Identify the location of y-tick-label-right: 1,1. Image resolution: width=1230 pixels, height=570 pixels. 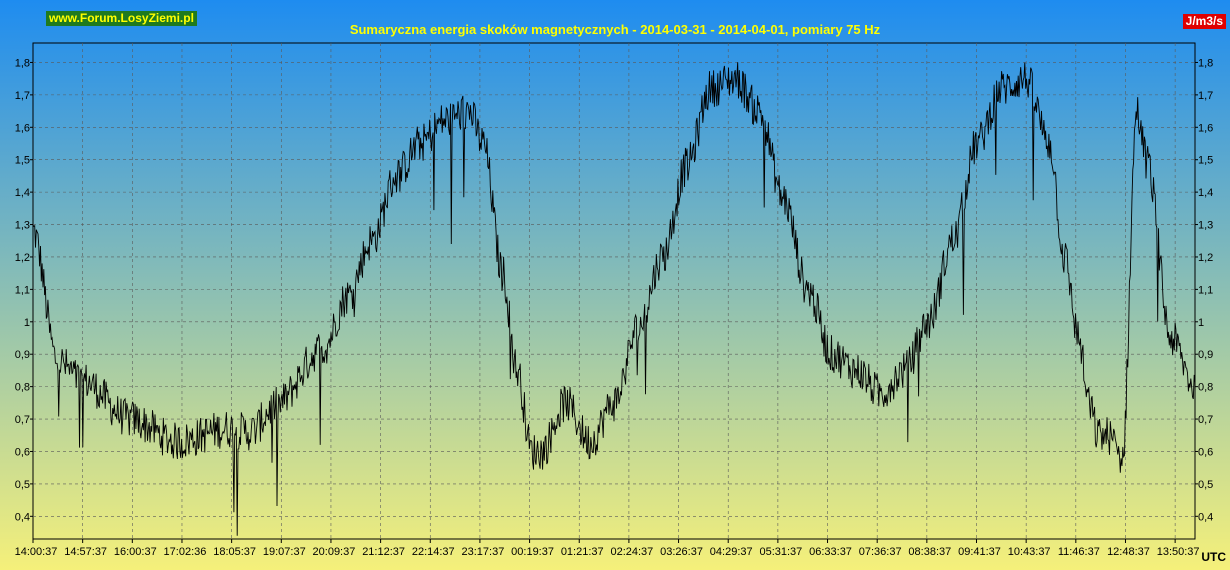
(1205, 290).